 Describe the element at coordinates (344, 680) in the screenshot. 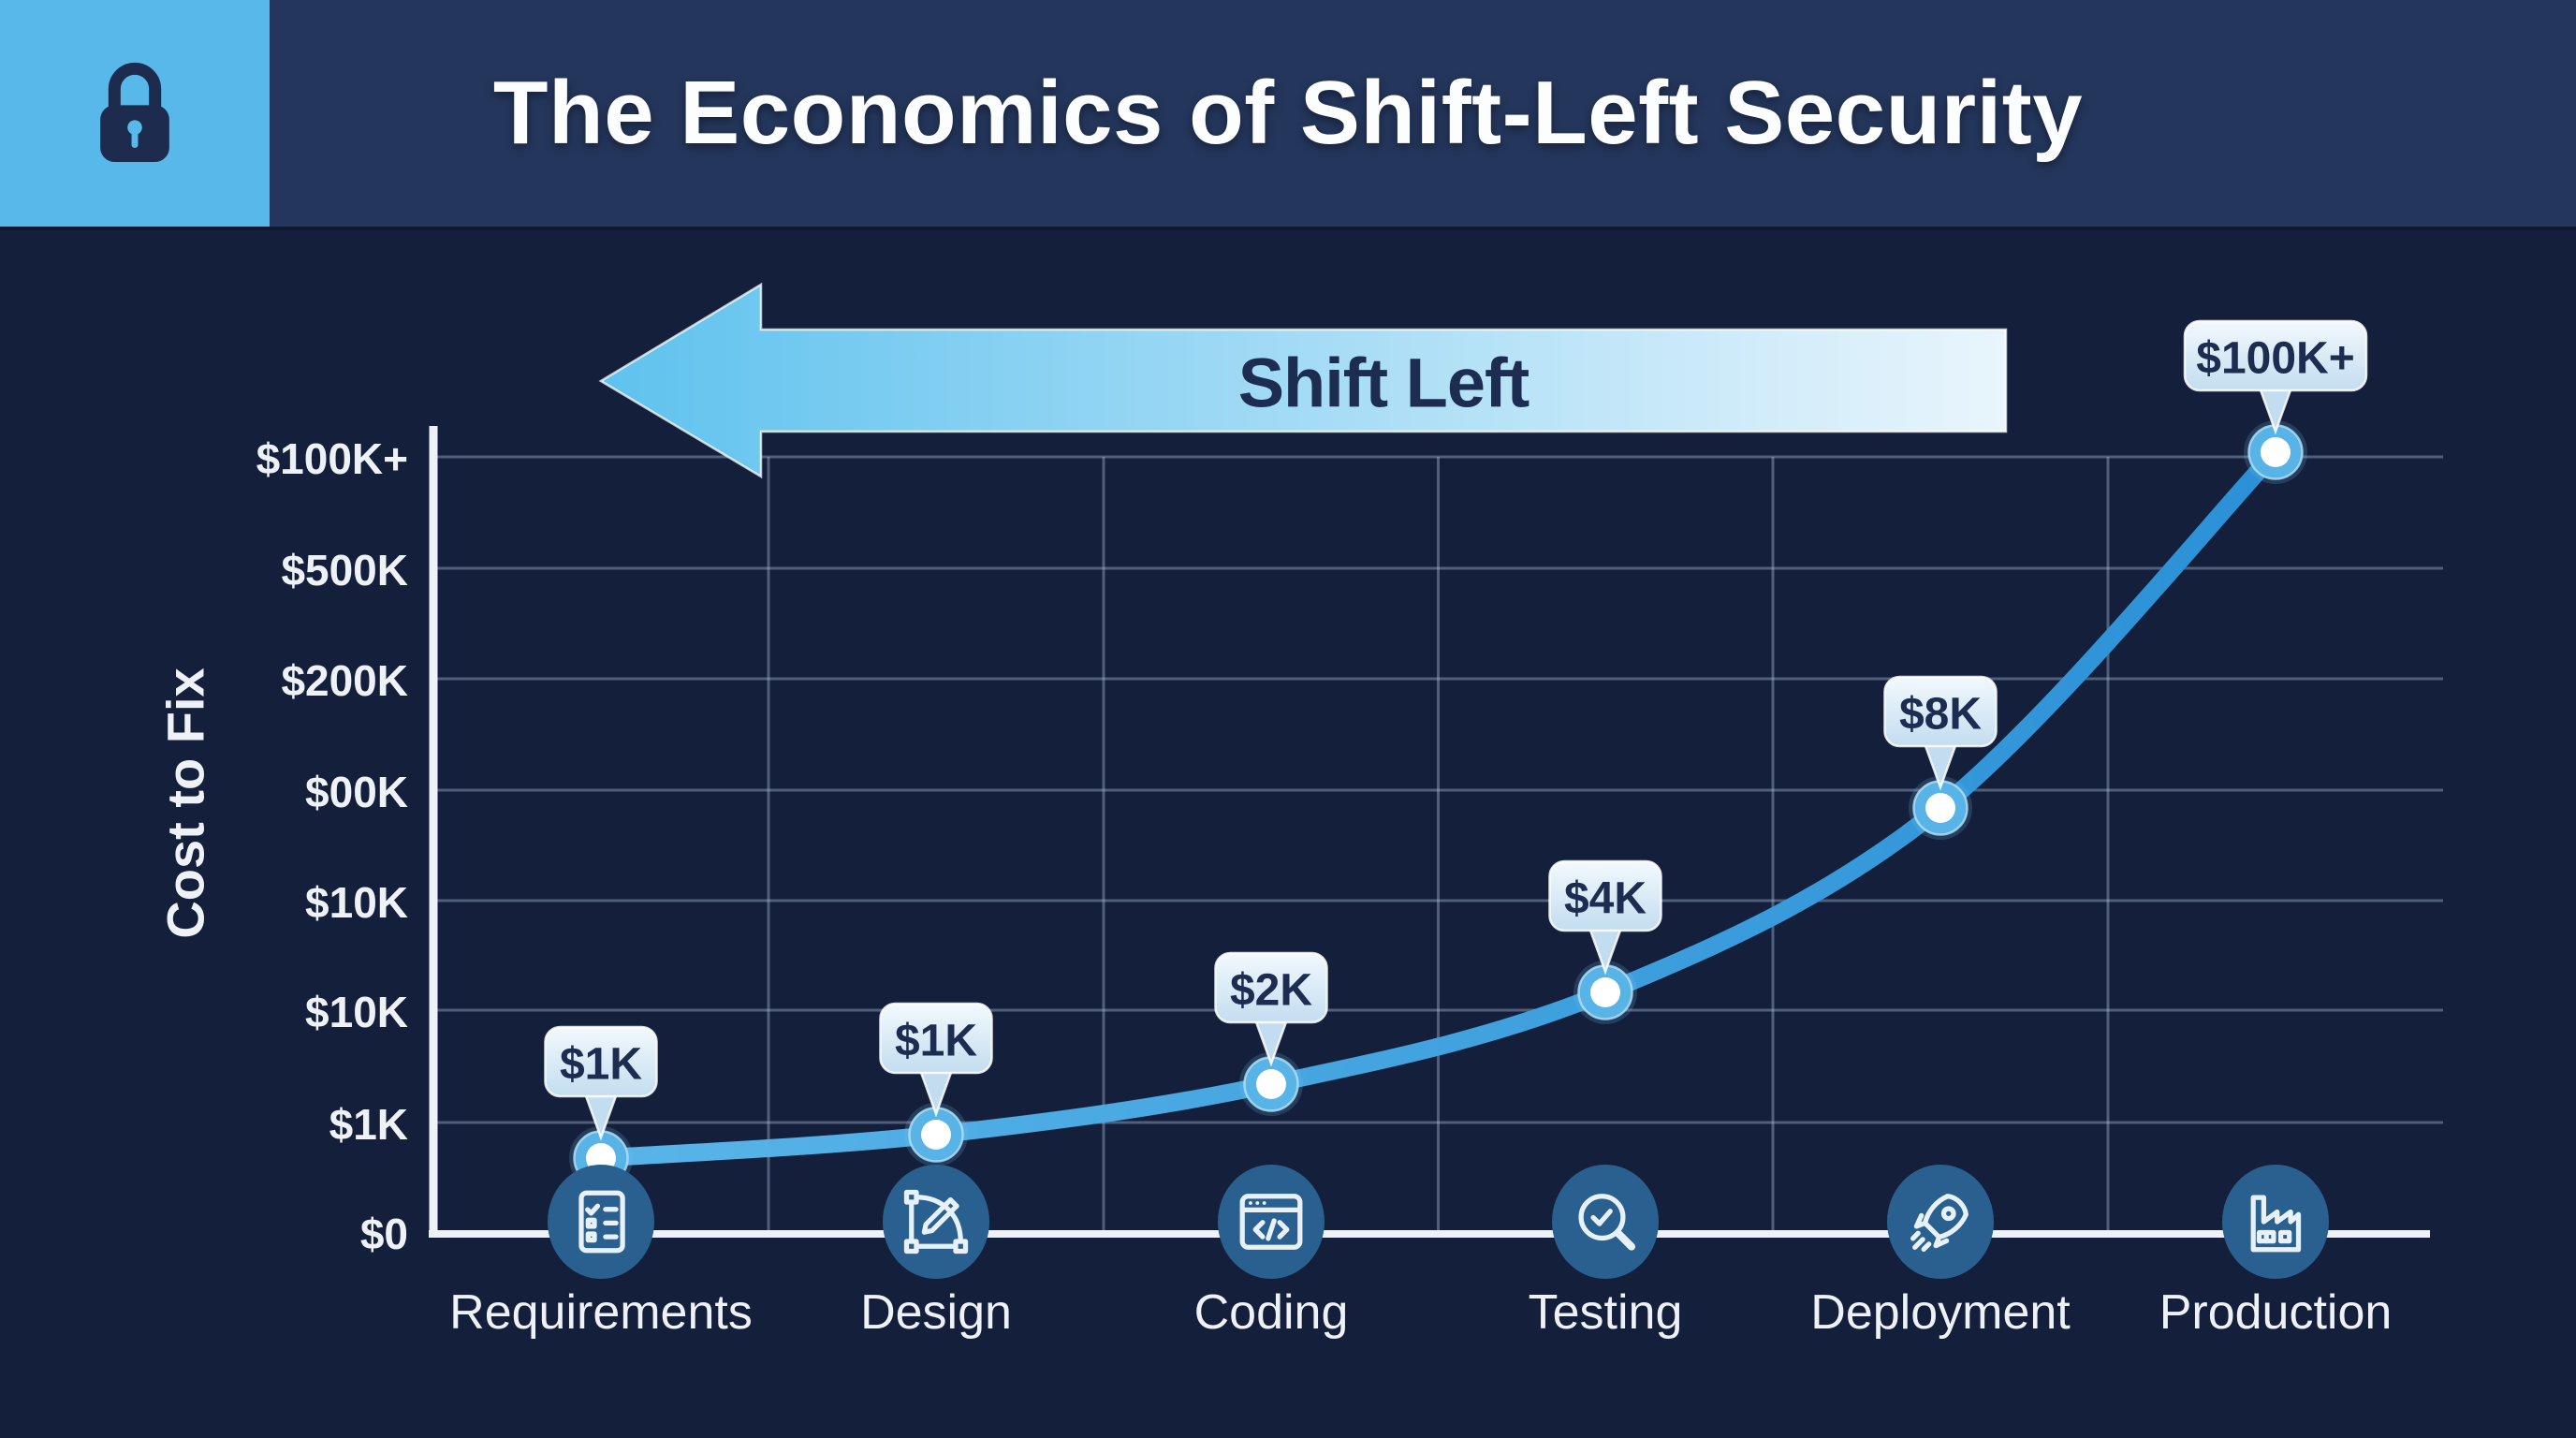

I see `y-axis-tick-label: $200K` at that location.